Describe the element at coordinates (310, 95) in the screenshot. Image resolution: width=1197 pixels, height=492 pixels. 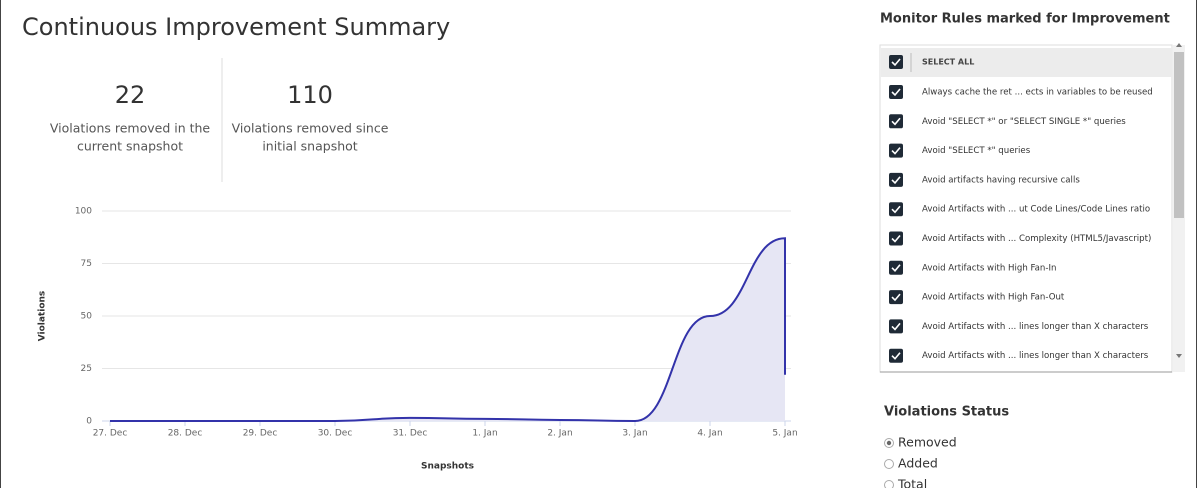
I see `stat-value: 110` at that location.